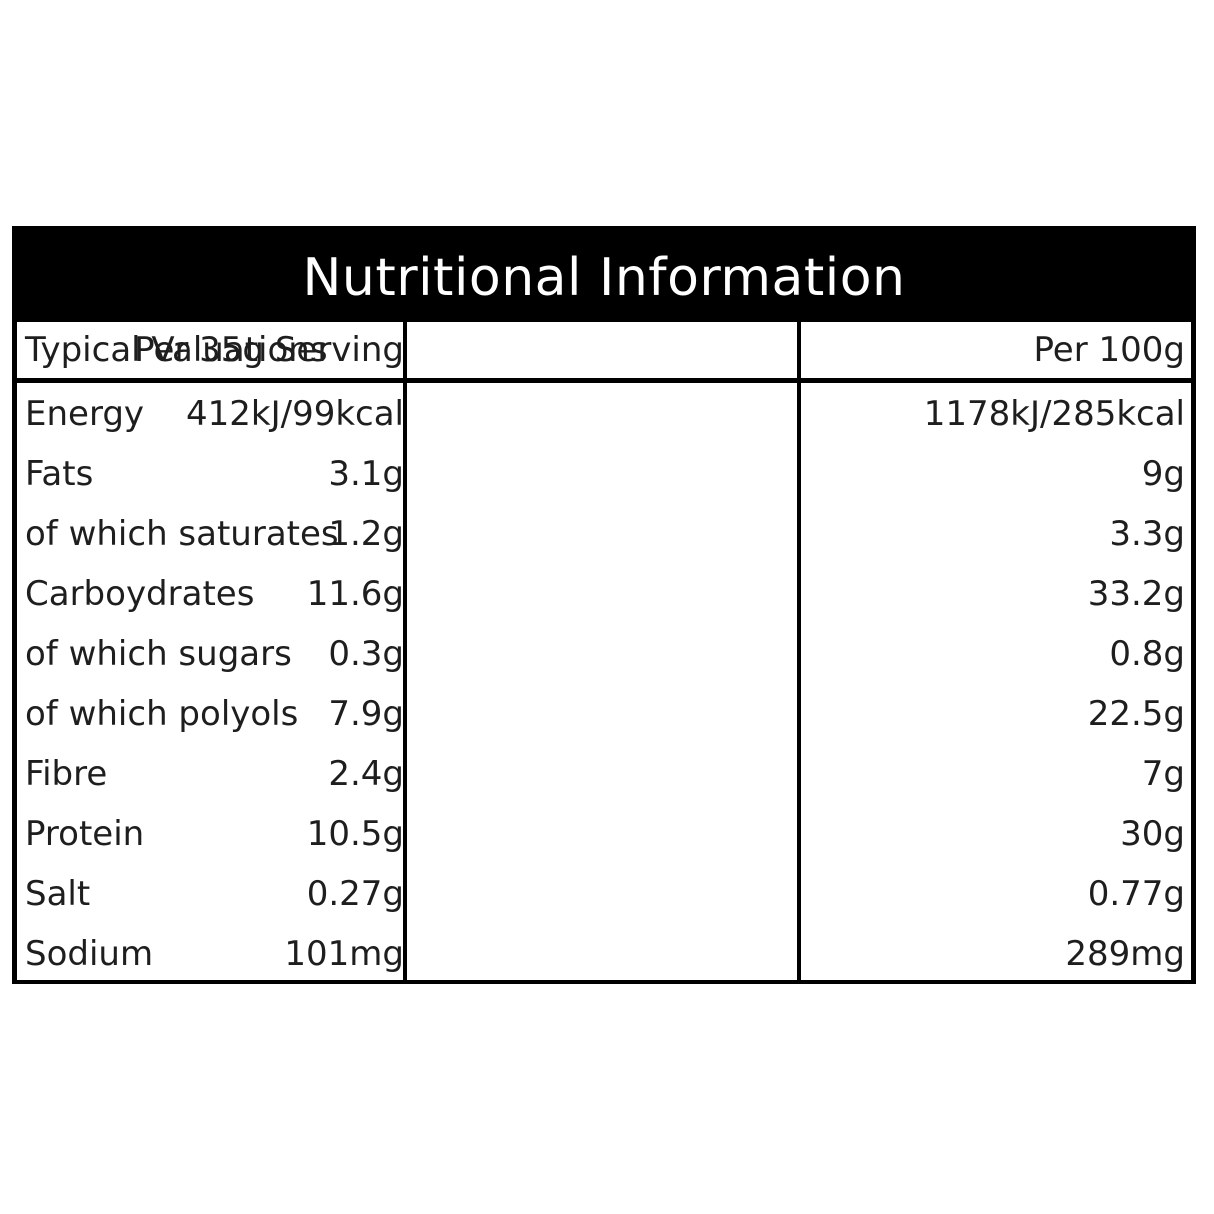 This screenshot has height=1214, width=1214. Describe the element at coordinates (355, 594) in the screenshot. I see `row-per-serving: 11.6g` at that location.